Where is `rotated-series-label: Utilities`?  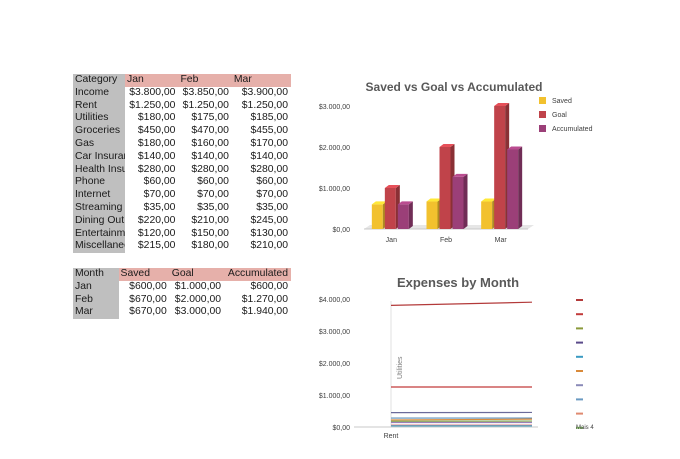
rotated-series-label: Utilities is located at coordinates (400, 367).